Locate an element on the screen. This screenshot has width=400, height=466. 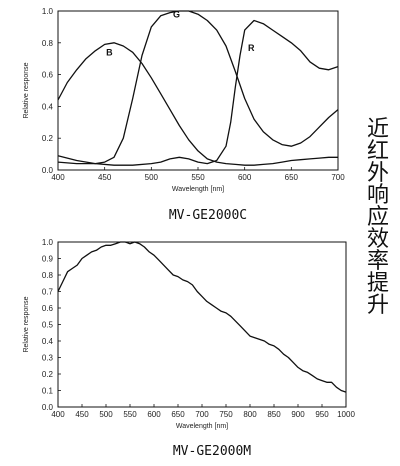
x-tick-label: 900 is located at coordinates (298, 414).